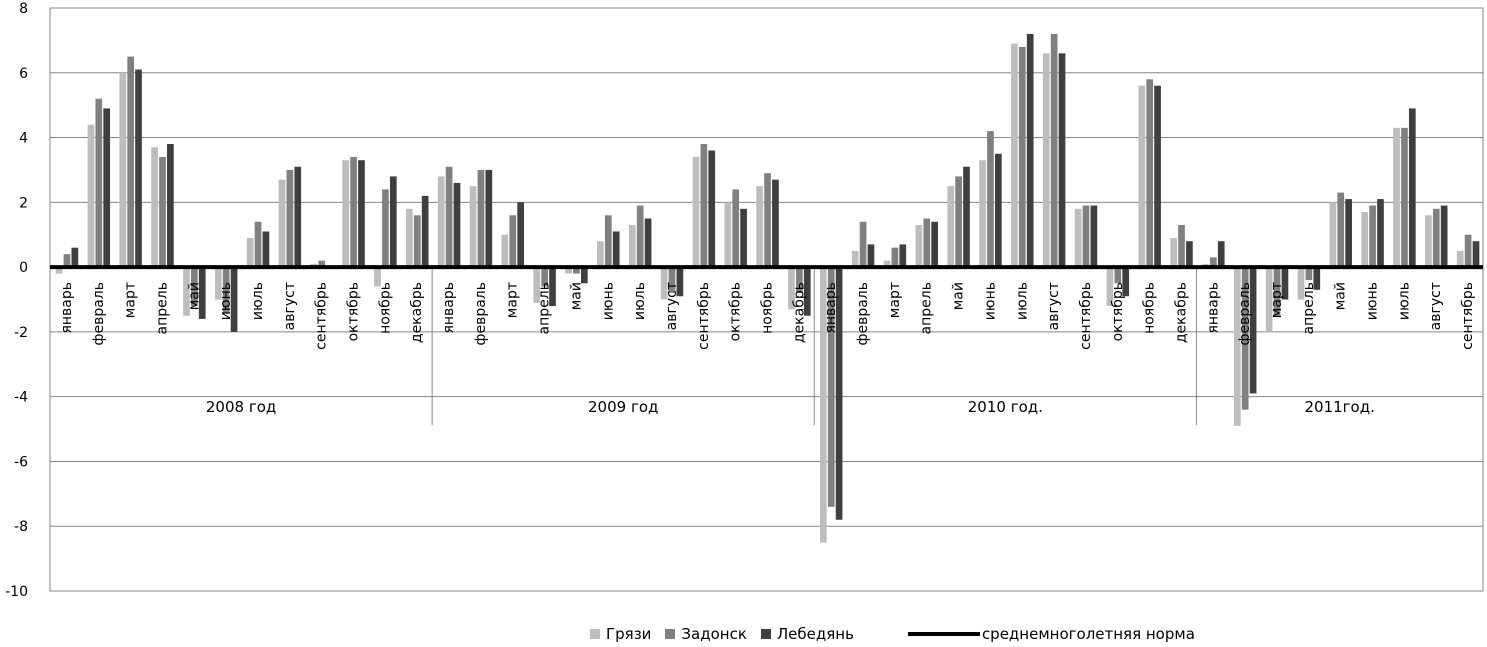 The image size is (1487, 647). What do you see at coordinates (23, 203) in the screenshot?
I see `y-tick-label: 2` at bounding box center [23, 203].